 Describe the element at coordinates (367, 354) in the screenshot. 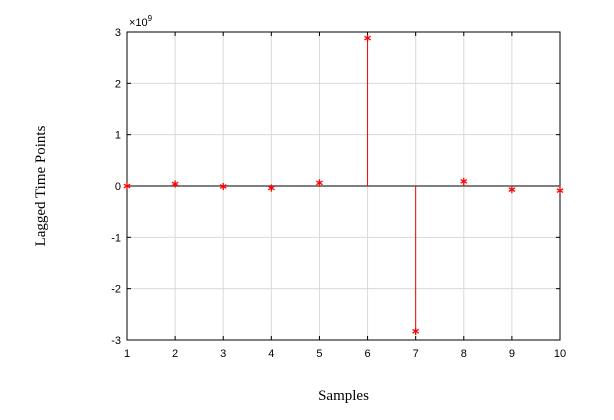

I see `x-tick-label: 6` at that location.